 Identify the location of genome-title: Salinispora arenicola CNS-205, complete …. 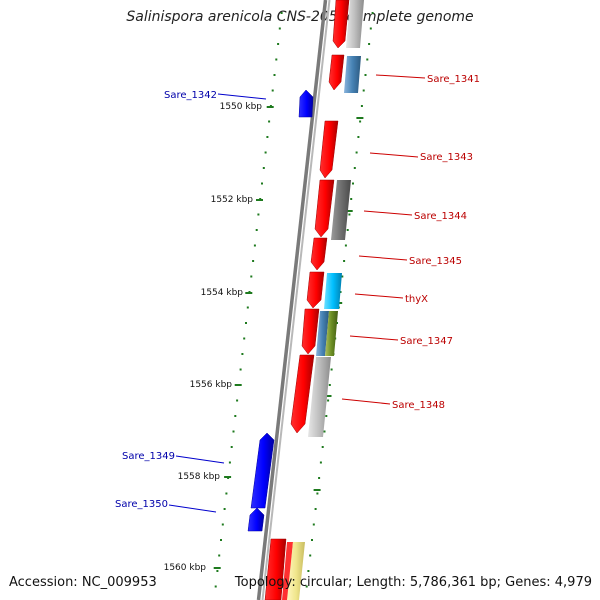
(300, 17).